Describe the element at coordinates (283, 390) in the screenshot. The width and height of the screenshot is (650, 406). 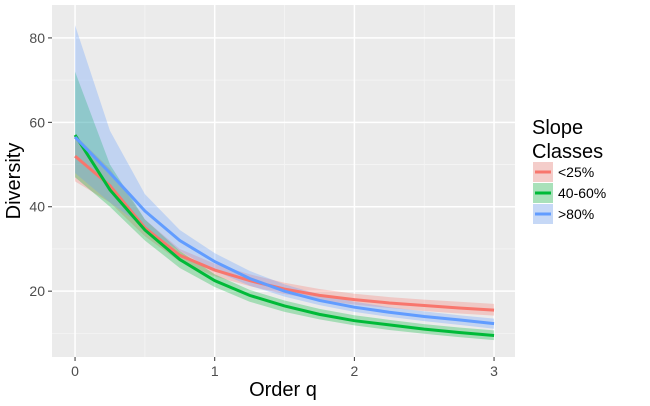
I see `x-axis-label: Order q` at that location.